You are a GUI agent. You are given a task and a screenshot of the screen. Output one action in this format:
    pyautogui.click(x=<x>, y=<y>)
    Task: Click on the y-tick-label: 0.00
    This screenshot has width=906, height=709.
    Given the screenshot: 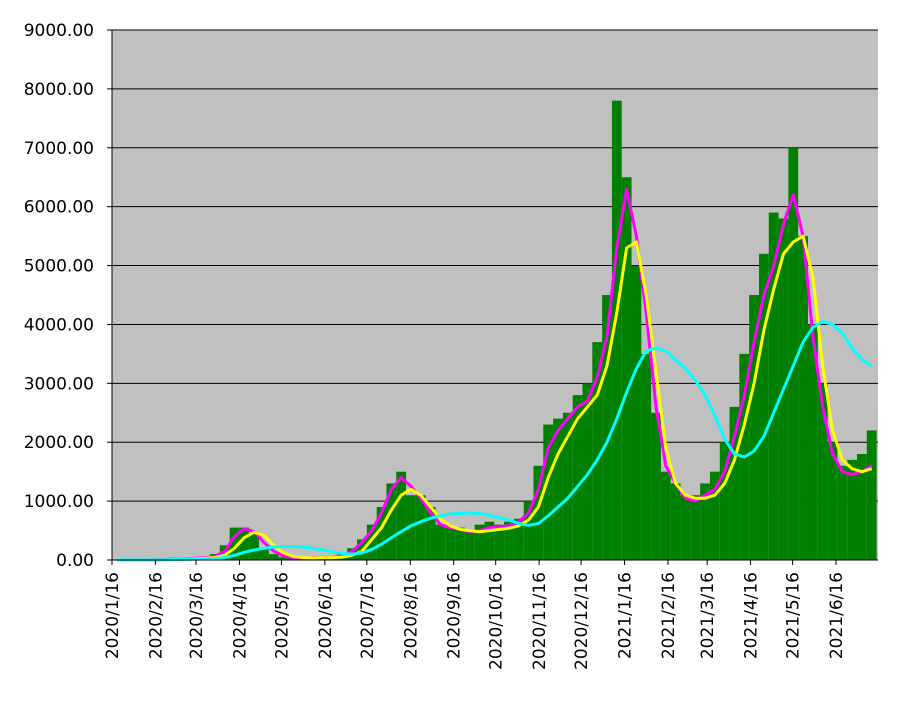 What is the action you would take?
    pyautogui.click(x=75, y=561)
    